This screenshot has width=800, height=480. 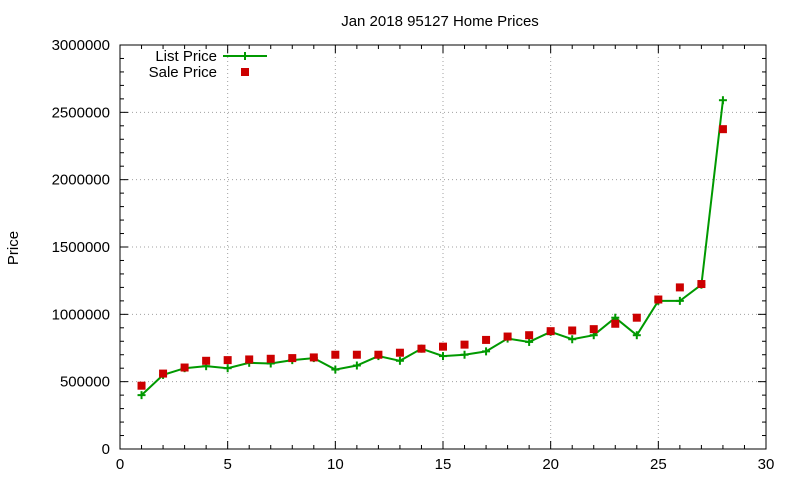 I want to click on chart-title: Jan 2018 95127 Home Prices, so click(x=440, y=21).